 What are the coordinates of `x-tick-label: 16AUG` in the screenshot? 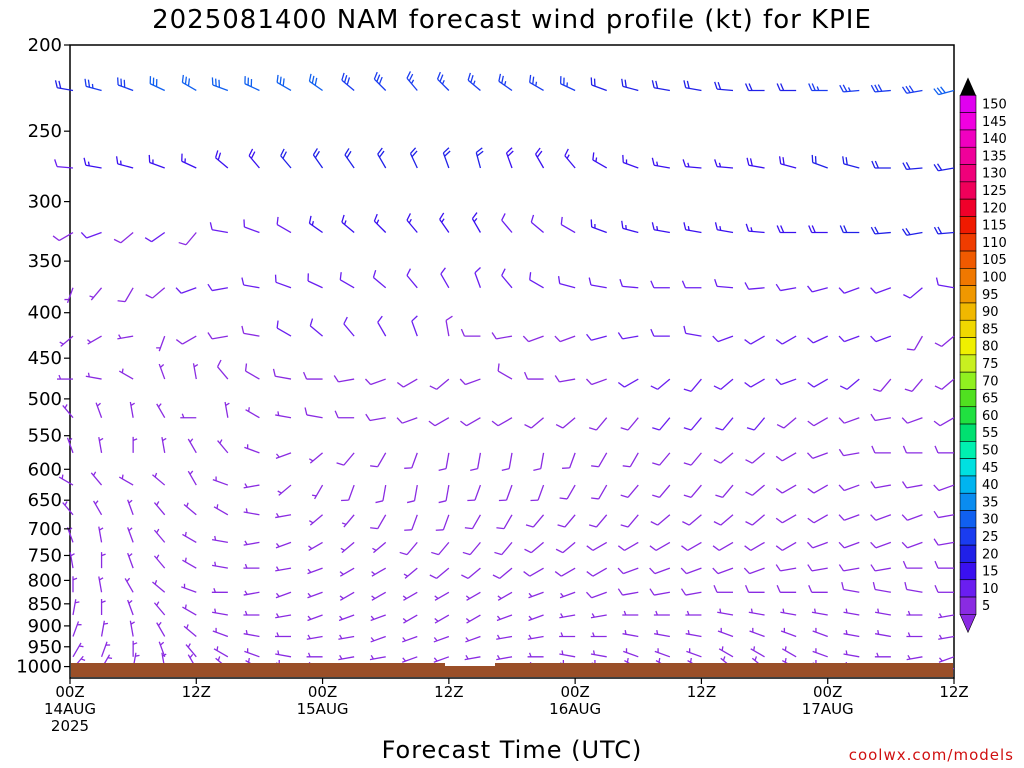 It's located at (575, 709).